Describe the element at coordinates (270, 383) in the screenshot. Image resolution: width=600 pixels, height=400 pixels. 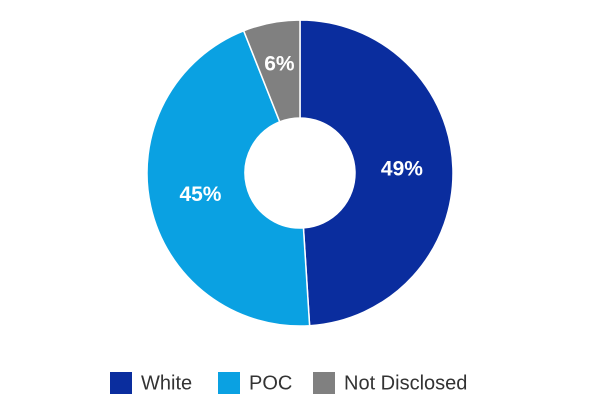
I see `legend-label: POC` at that location.